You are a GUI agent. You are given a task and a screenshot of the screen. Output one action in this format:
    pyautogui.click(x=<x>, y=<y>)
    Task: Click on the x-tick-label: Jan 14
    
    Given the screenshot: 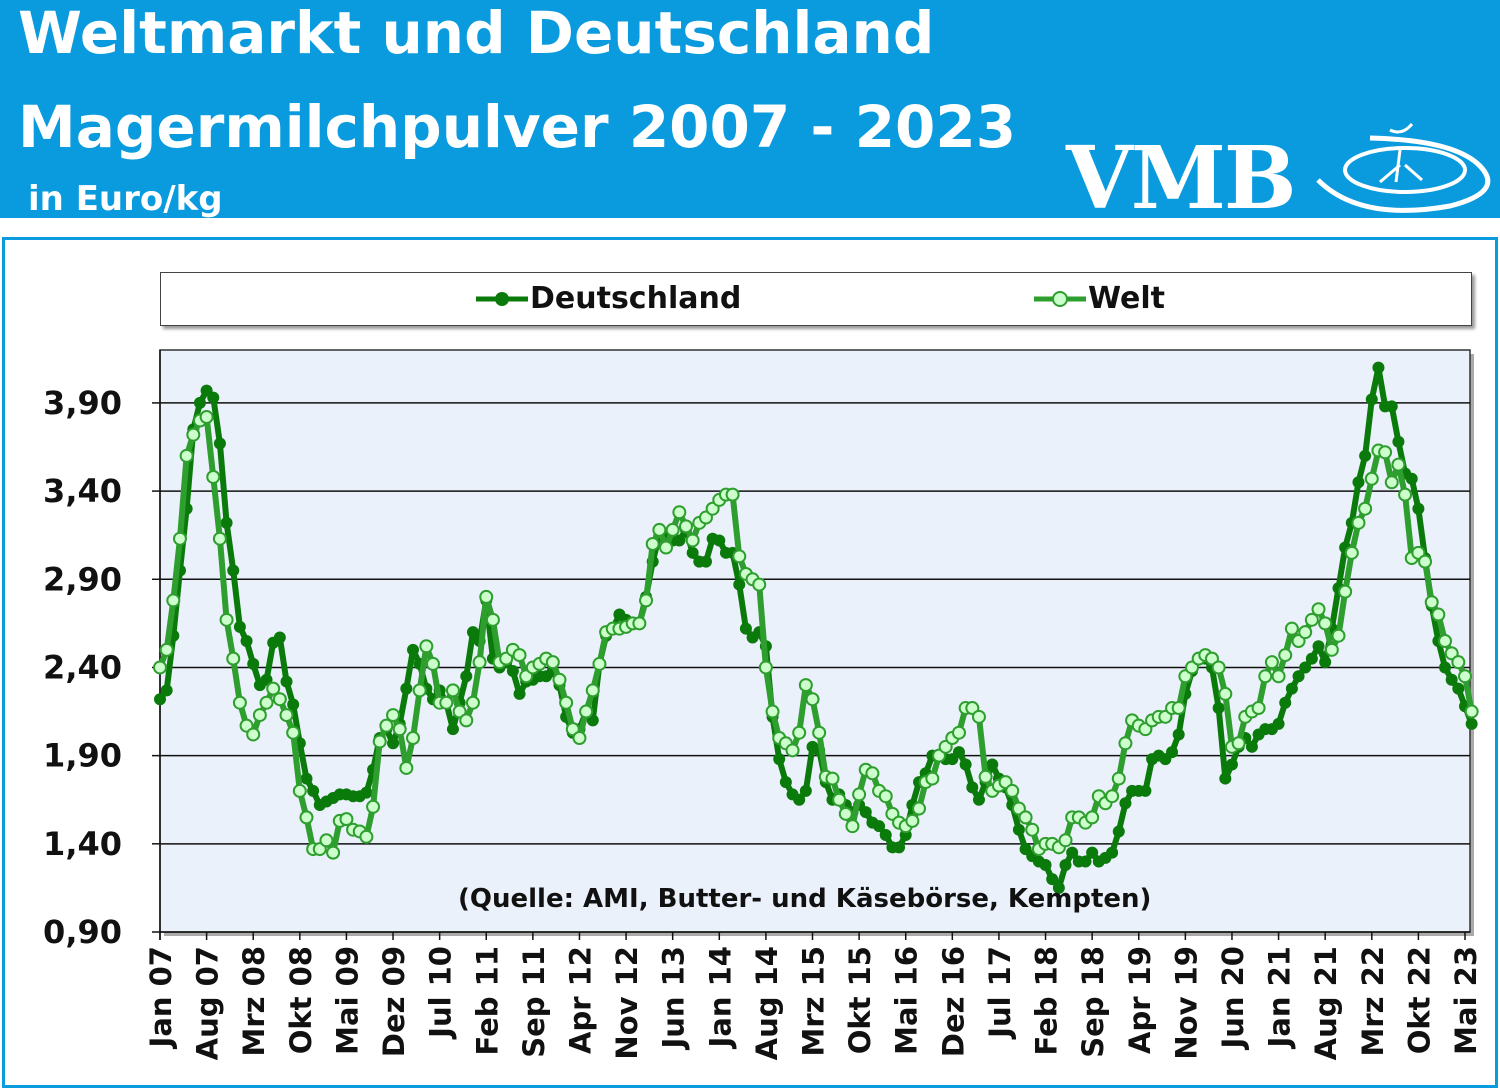 What is the action you would take?
    pyautogui.click(x=720, y=997)
    